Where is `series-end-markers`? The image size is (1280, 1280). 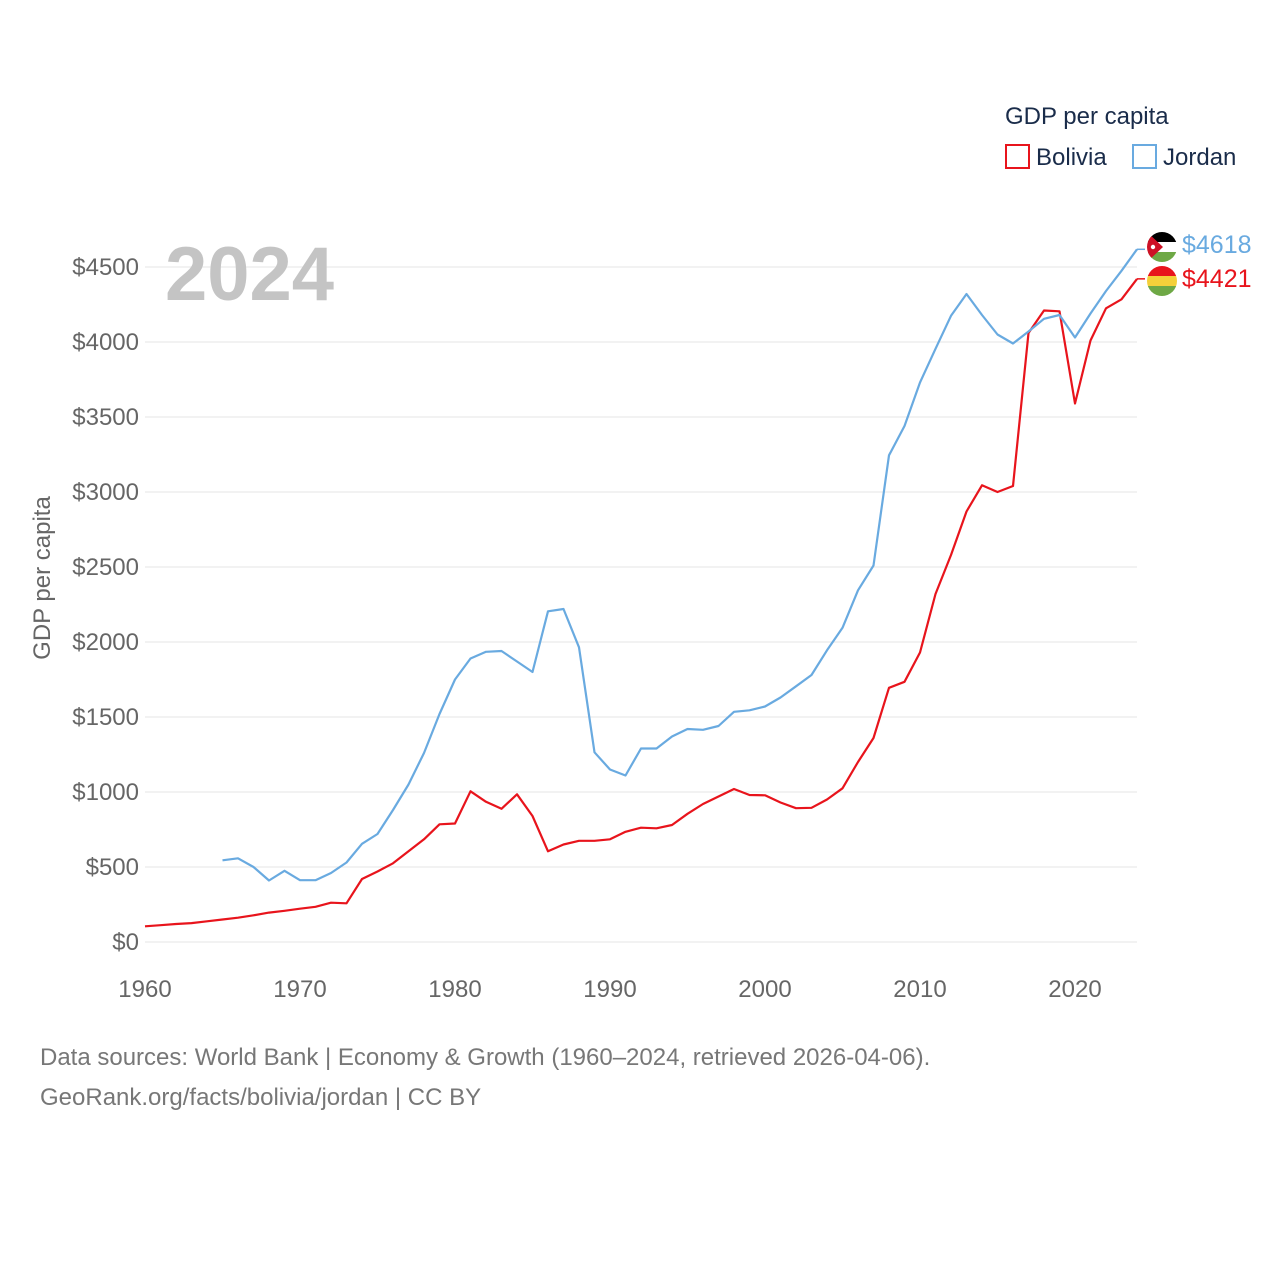
series-end-markers is located at coordinates (1141, 264).